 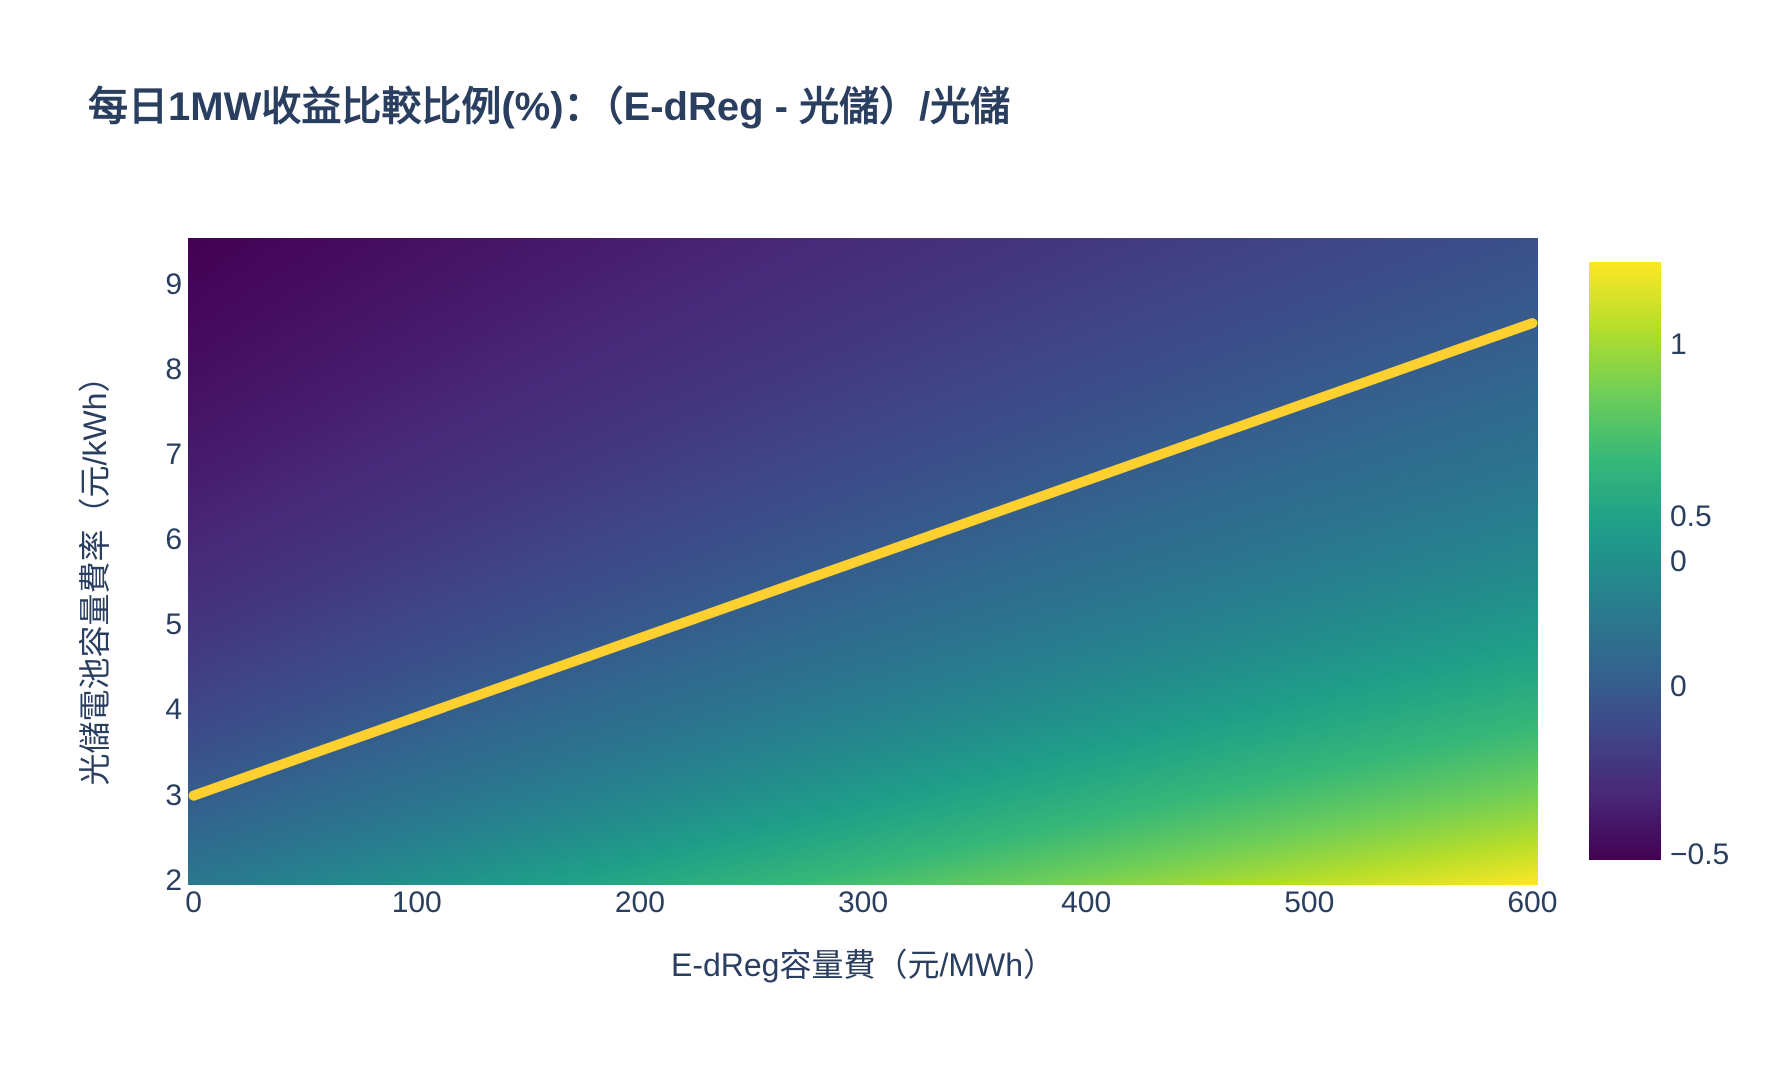 What do you see at coordinates (639, 902) in the screenshot?
I see `x-tick-label: 200` at bounding box center [639, 902].